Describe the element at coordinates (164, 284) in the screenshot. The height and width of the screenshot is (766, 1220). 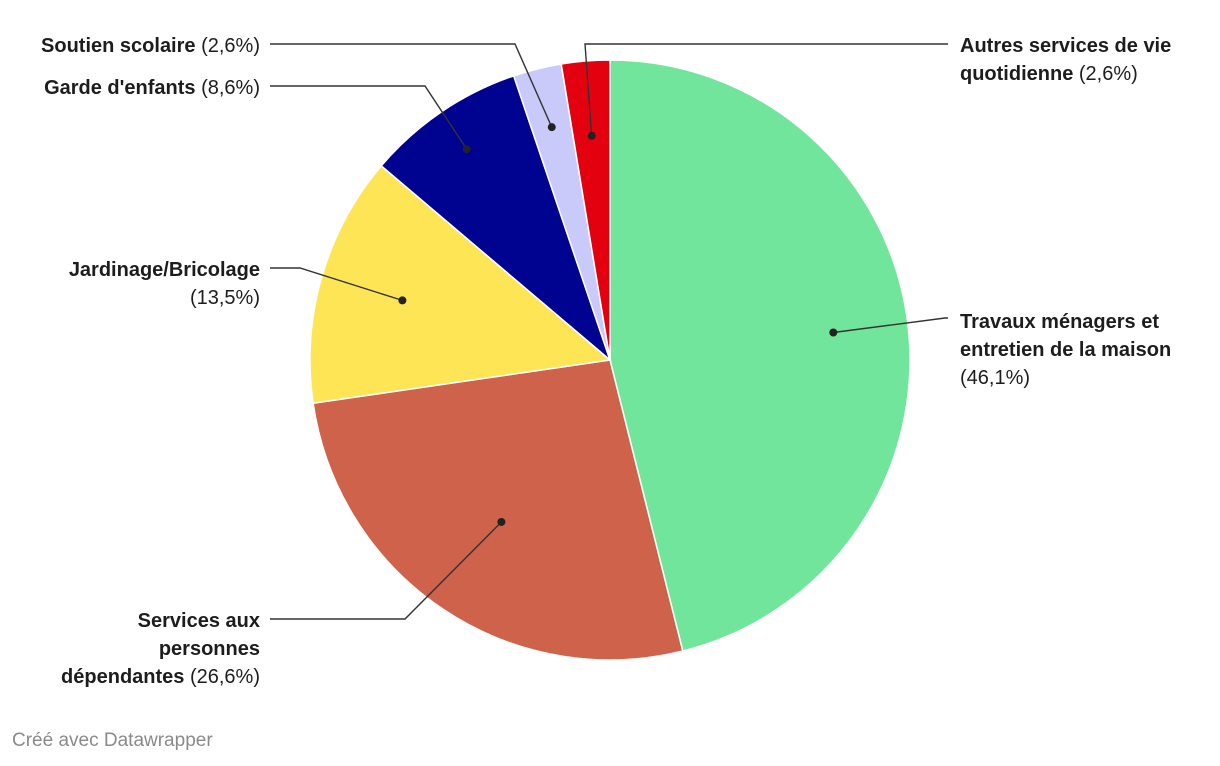
I see `slice-label: Jardinage/Bricolage (13,5%)` at that location.